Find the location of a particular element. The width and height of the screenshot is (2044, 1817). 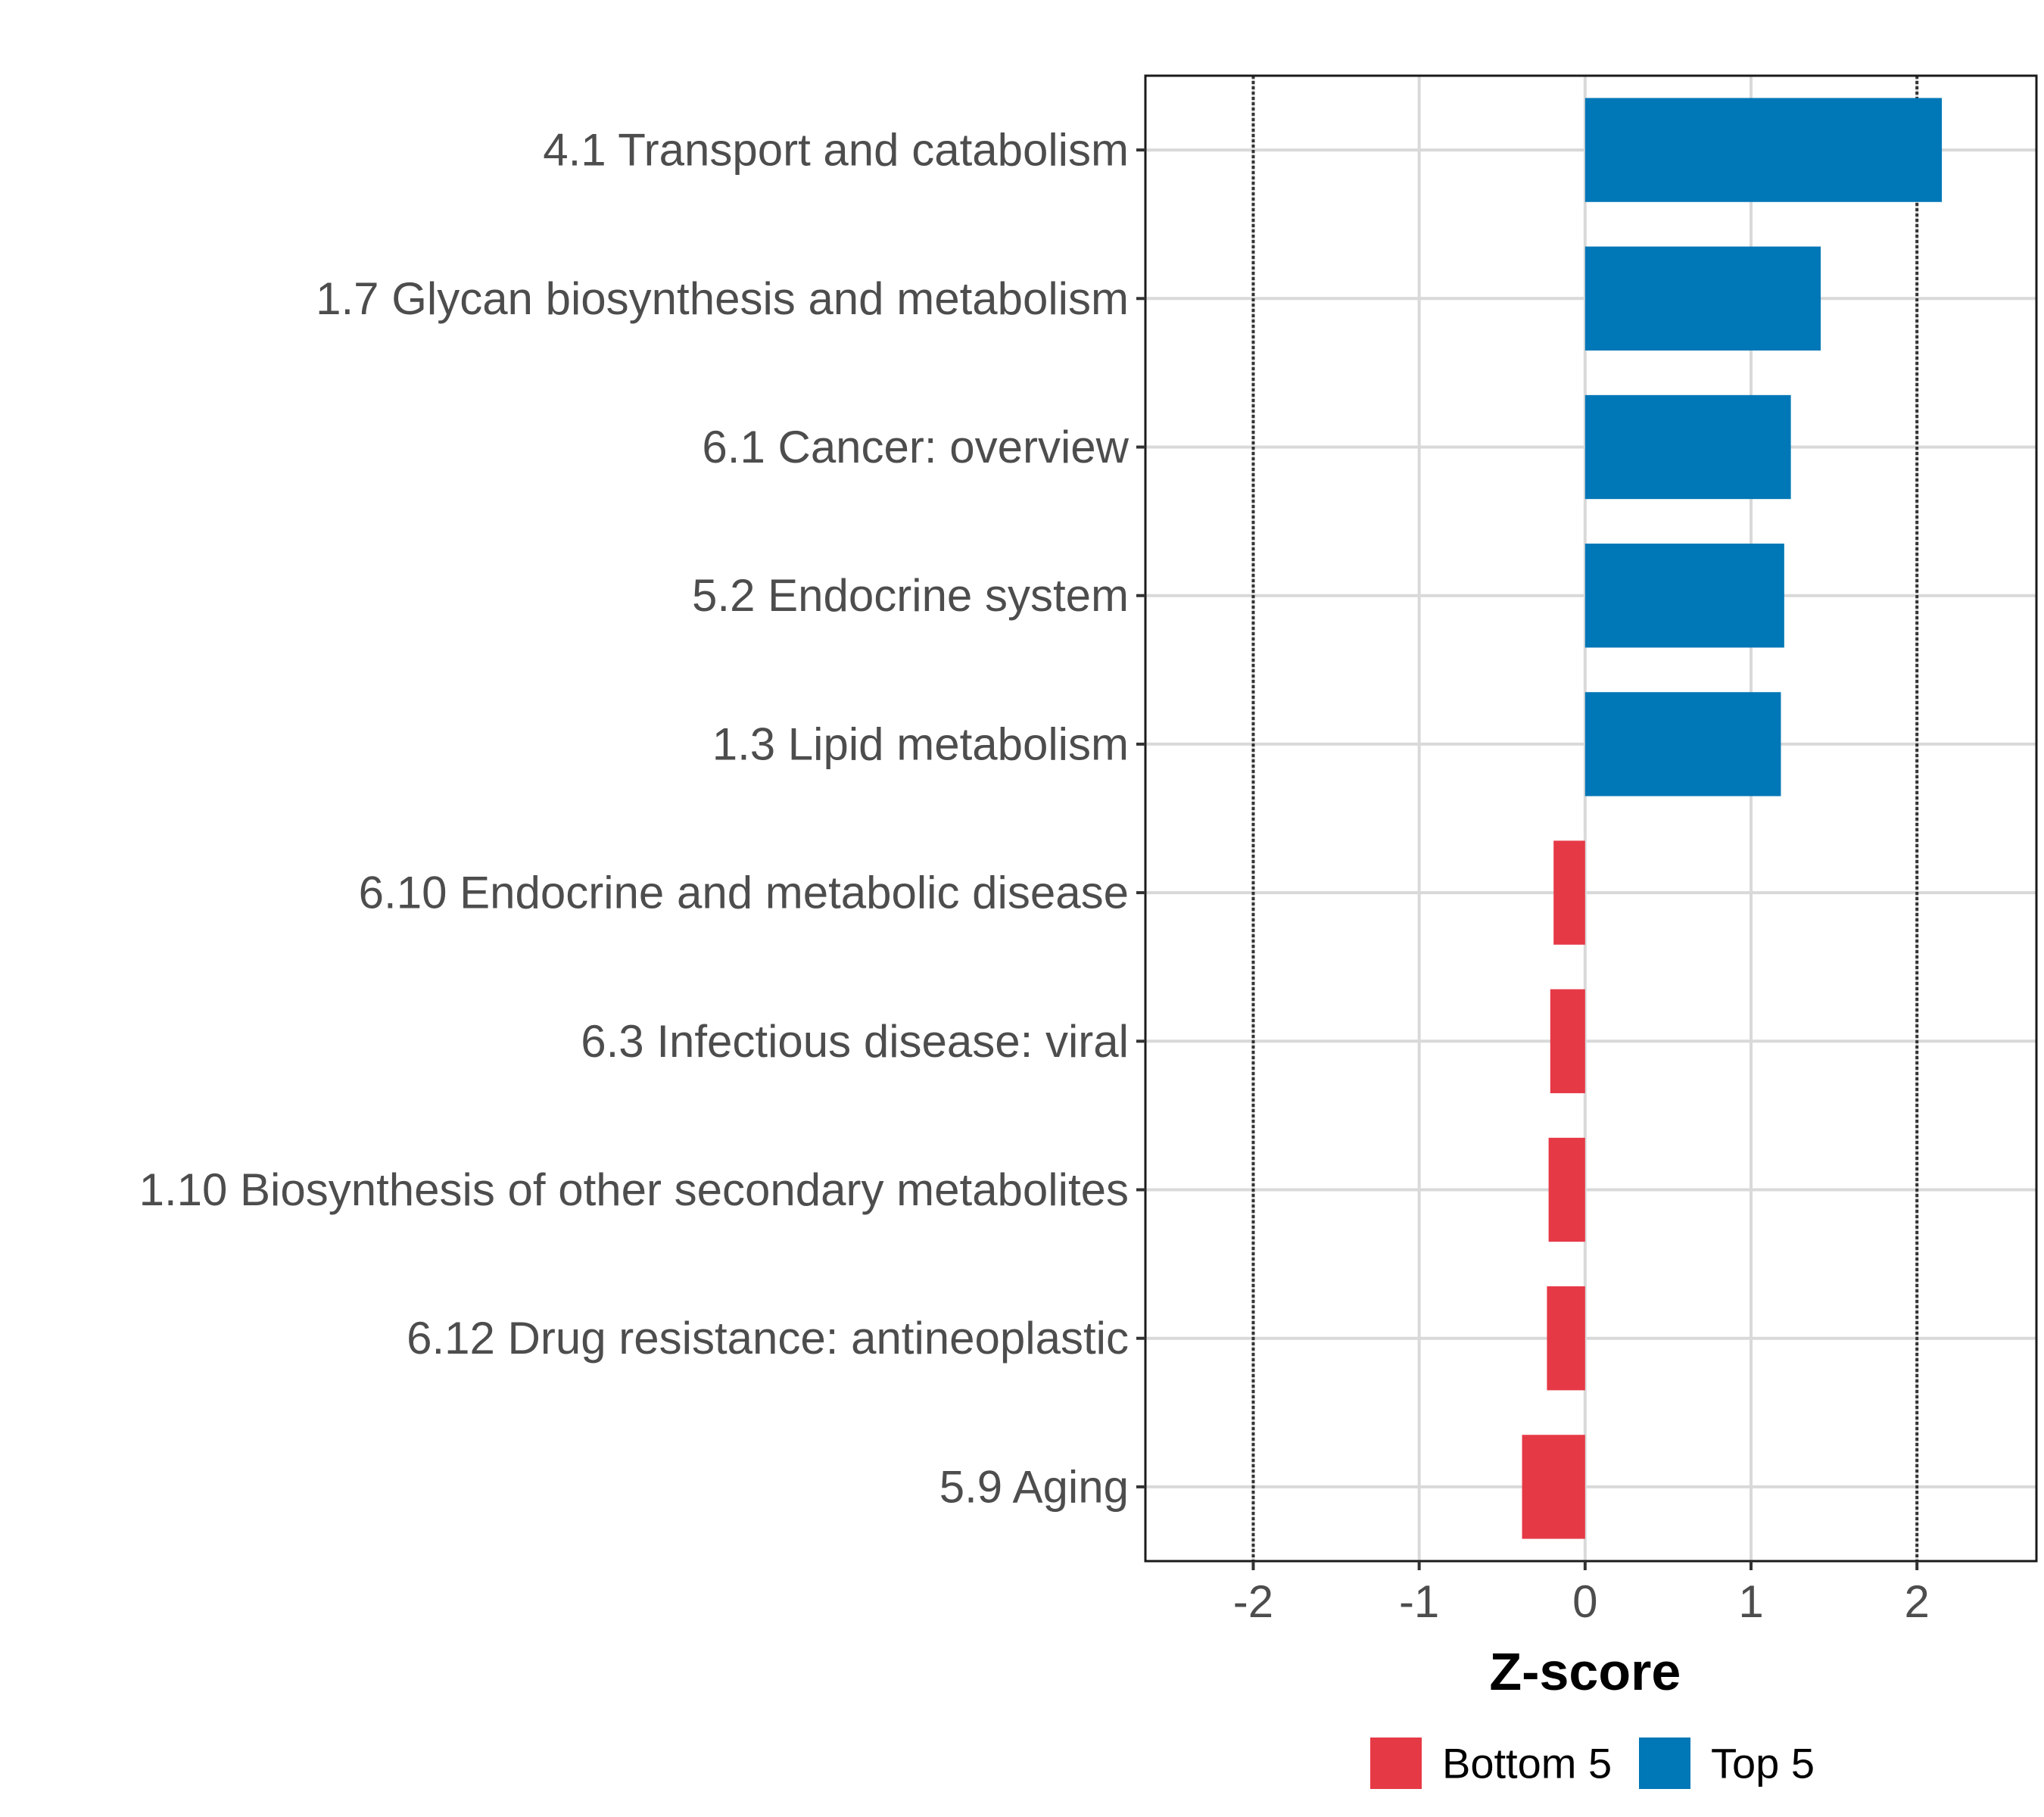

x-tick-label: 1 is located at coordinates (1751, 1601).